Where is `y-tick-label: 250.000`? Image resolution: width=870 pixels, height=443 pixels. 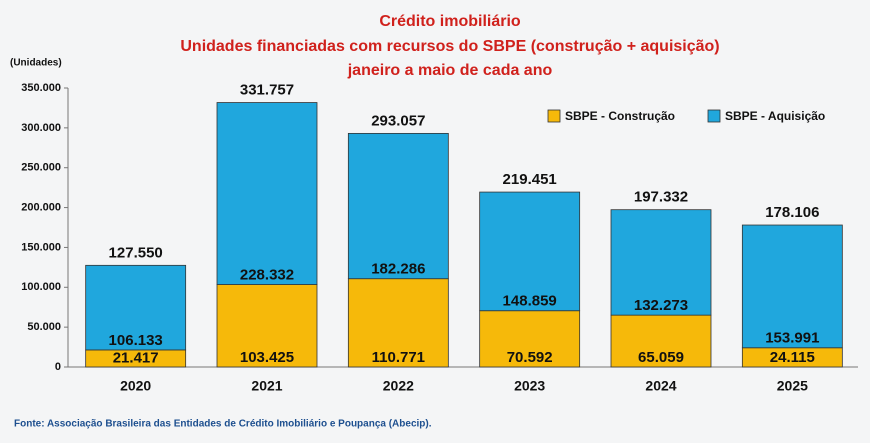
y-tick-label: 250.000 is located at coordinates (41, 168).